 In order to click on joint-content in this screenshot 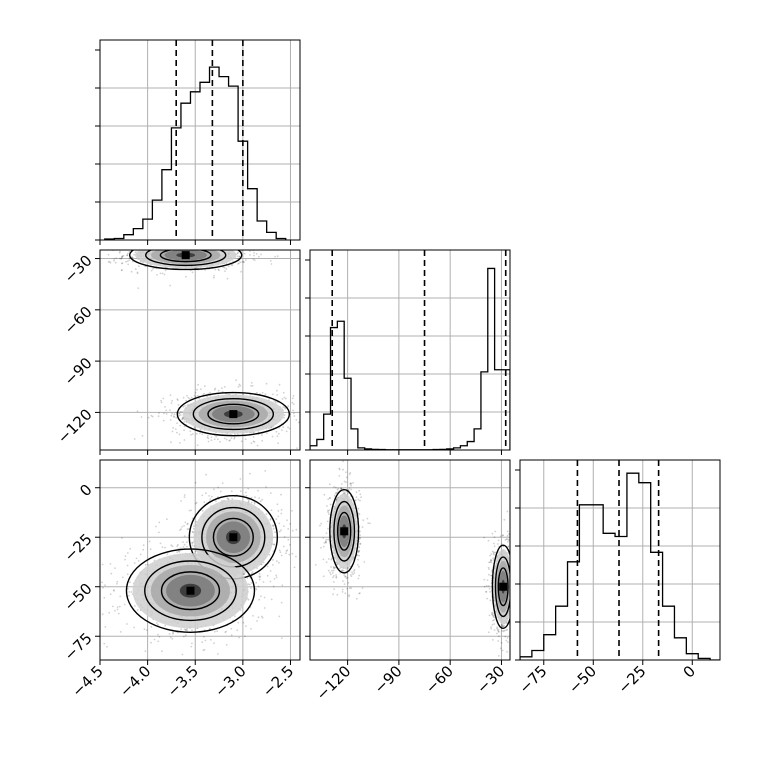, I will do `click(205, 342)`.